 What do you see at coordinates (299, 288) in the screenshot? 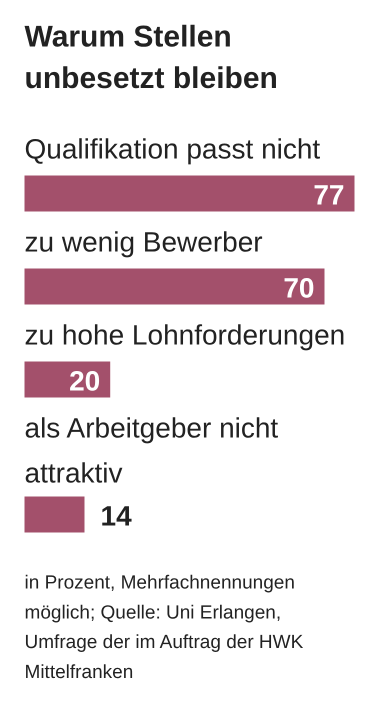
I see `data-label: 70` at bounding box center [299, 288].